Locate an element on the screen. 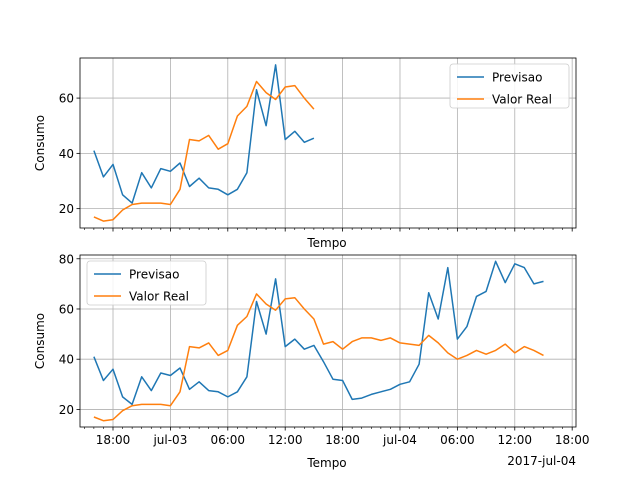  x-tick-label: jul-04 is located at coordinates (399, 440).